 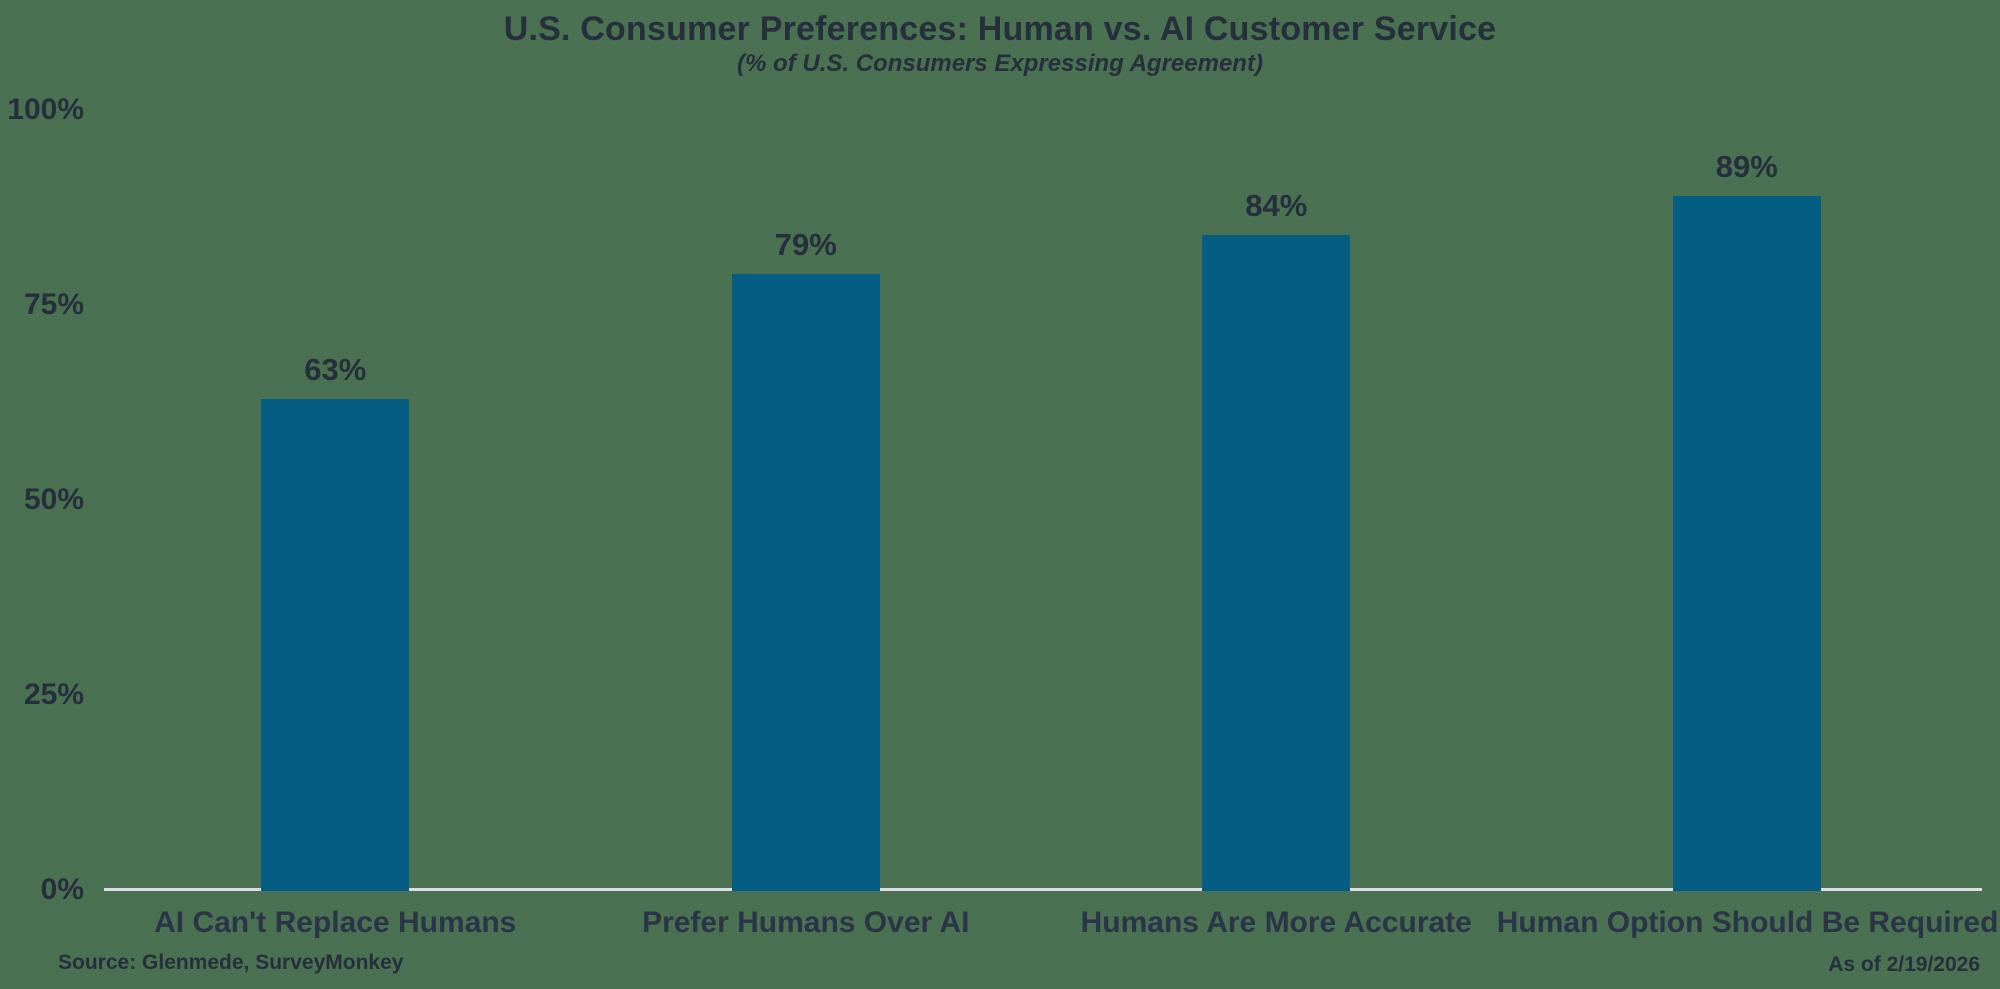 What do you see at coordinates (1043, 889) in the screenshot?
I see `x-axis-line` at bounding box center [1043, 889].